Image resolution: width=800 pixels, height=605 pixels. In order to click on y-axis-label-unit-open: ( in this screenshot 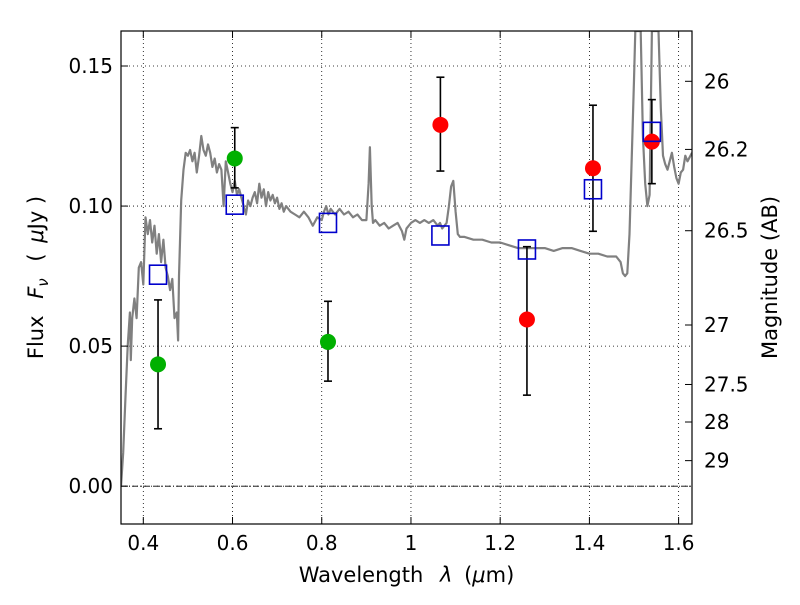, I will do `click(36, 257)`.